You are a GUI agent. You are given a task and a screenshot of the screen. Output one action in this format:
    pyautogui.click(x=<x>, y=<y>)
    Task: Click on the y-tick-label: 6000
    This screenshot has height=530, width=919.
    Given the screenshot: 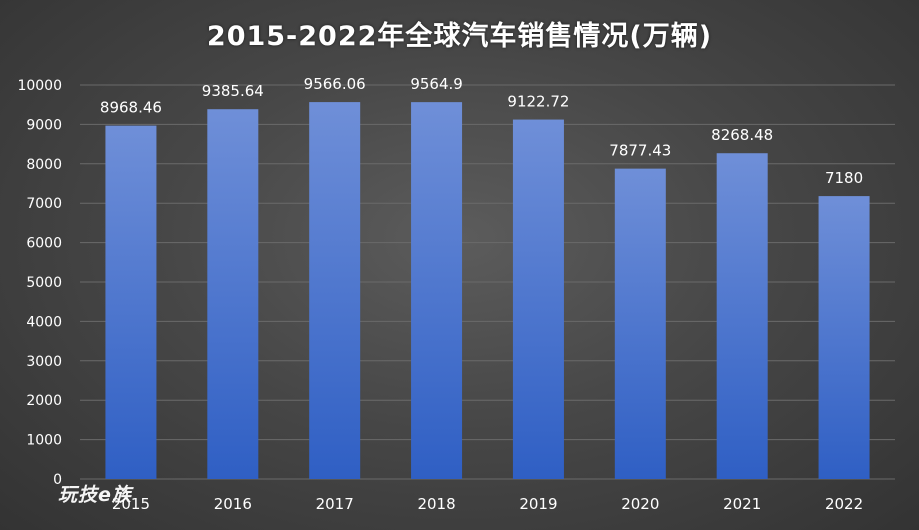 What is the action you would take?
    pyautogui.click(x=44, y=244)
    